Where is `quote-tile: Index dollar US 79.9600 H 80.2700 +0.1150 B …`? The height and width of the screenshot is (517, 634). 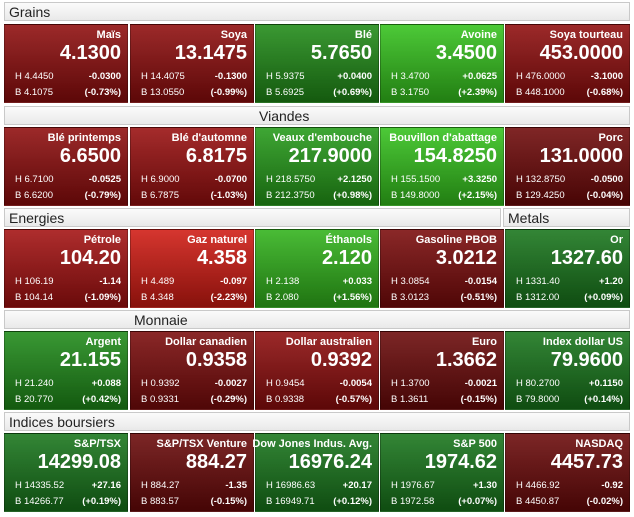
quote-tile: Index dollar US 79.9600 H 80.2700 +0.1150 B … is located at coordinates (567, 370).